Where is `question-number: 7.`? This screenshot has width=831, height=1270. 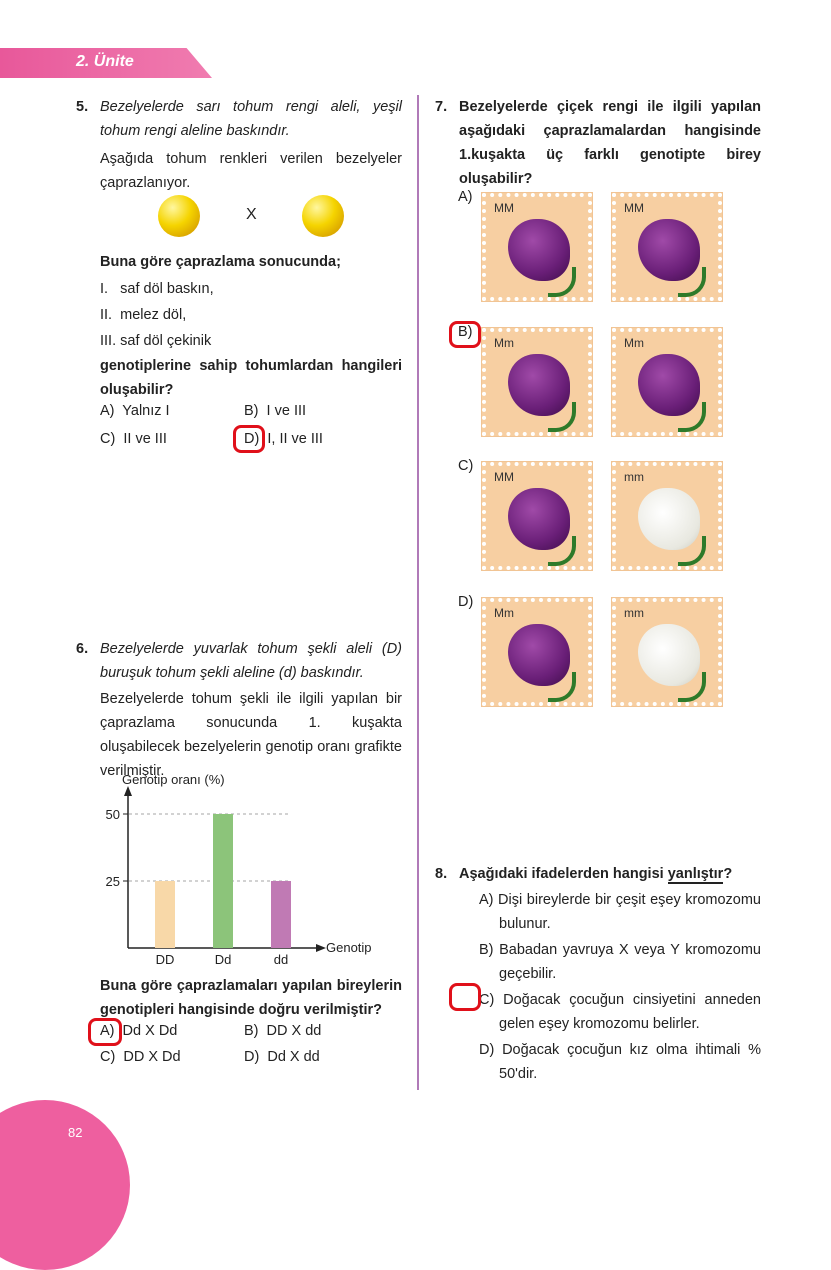 question-number: 7. is located at coordinates (441, 107).